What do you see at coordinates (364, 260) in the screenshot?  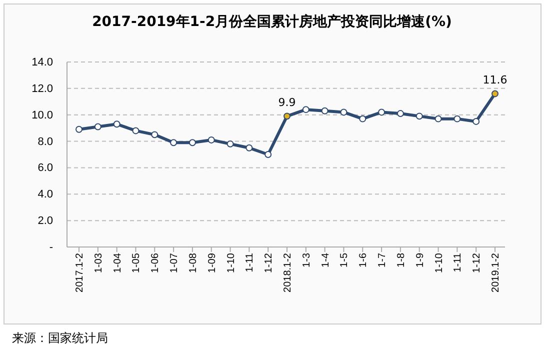 I see `x-tick-label: 1-6` at bounding box center [364, 260].